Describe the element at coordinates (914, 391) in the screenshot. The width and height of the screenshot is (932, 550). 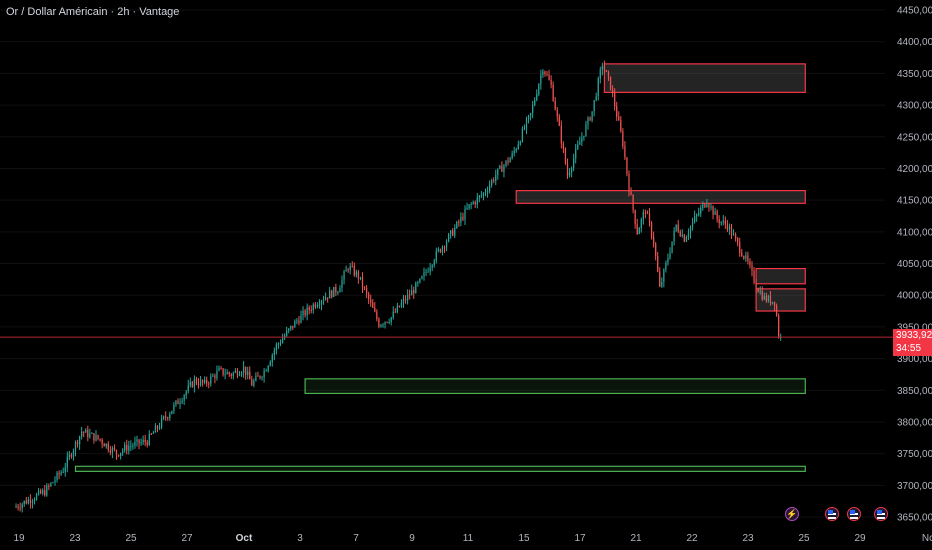
I see `y-tick-label: 3850,00` at that location.